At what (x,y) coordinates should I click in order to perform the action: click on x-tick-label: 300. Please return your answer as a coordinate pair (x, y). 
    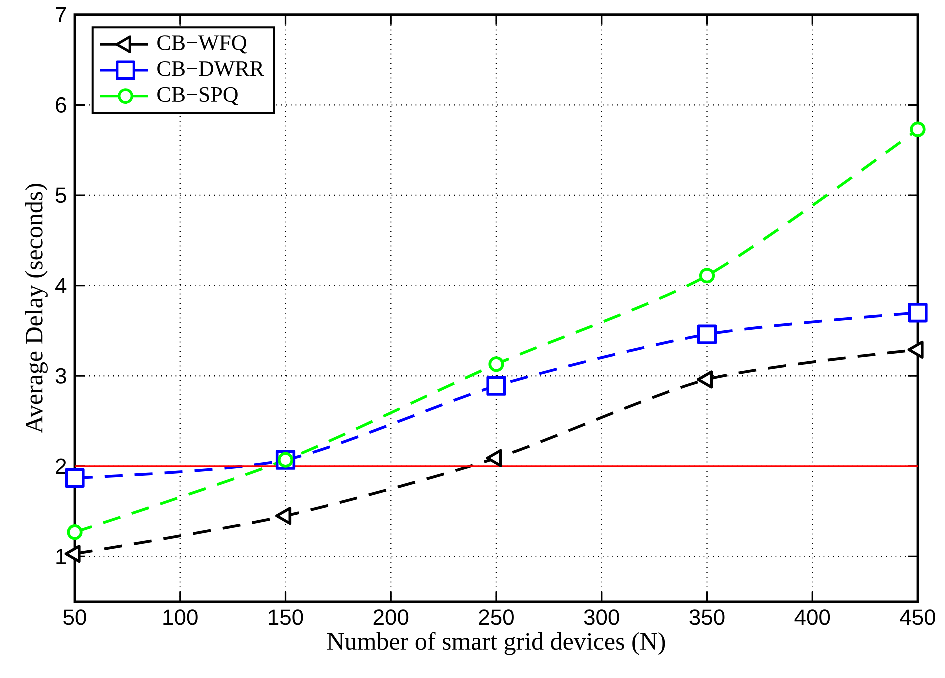
    Looking at the image, I should click on (602, 618).